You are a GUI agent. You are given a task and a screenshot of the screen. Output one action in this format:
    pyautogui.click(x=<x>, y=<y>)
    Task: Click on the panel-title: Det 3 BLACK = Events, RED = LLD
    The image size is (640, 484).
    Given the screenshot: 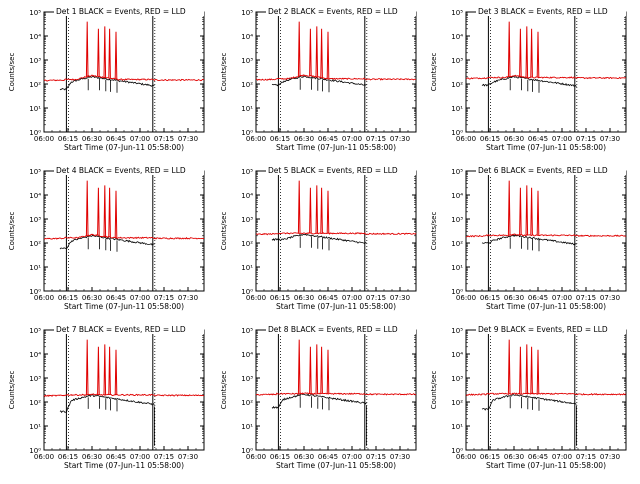 What is the action you would take?
    pyautogui.click(x=543, y=11)
    